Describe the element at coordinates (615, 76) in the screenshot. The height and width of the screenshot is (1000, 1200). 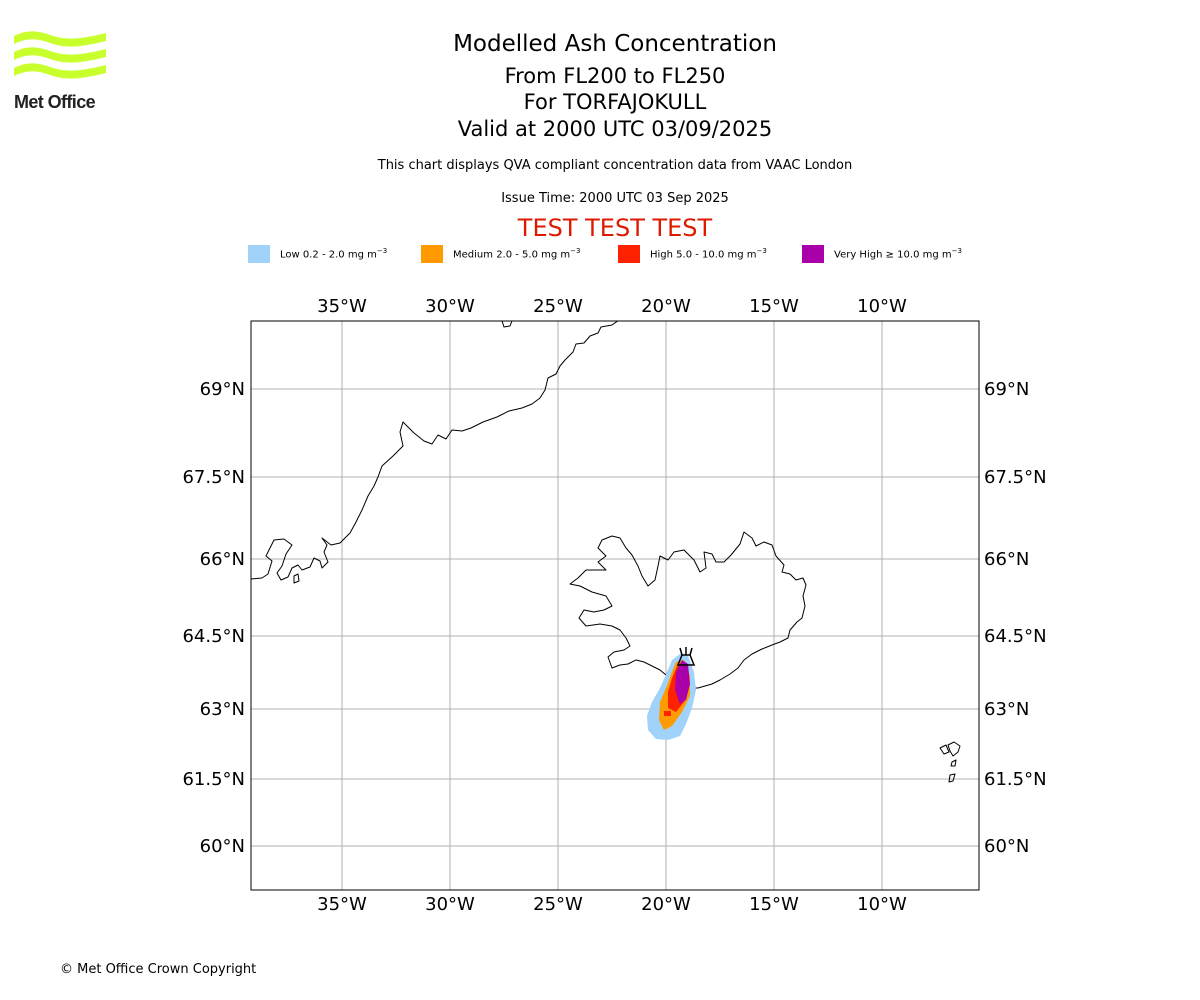
I see `flight-level-range: From FL200 to FL250` at that location.